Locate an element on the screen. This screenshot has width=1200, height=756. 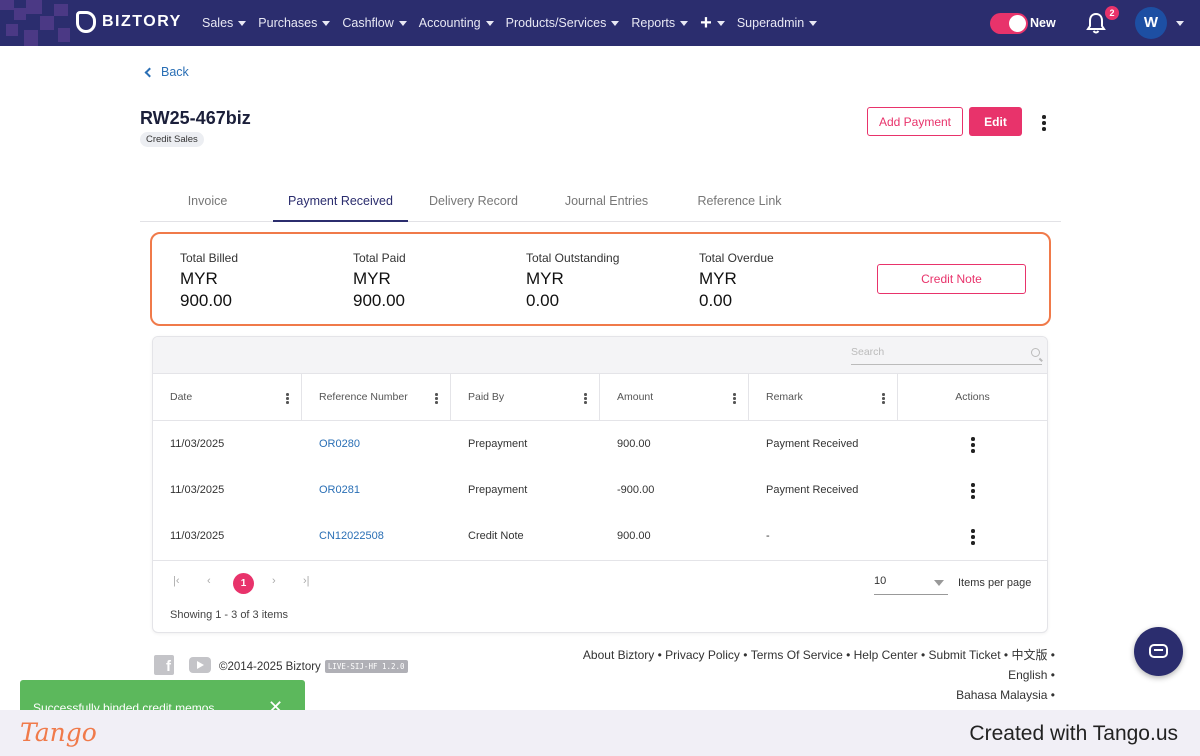
plus-icon: + is located at coordinates (706, 23).